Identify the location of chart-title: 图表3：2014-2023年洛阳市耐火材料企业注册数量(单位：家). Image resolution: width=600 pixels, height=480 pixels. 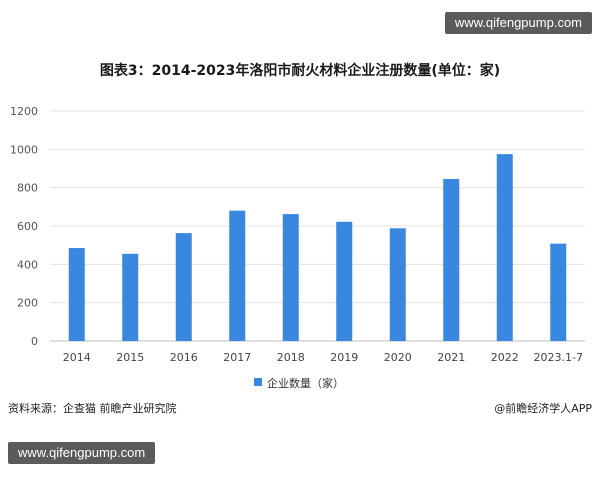
(300, 71).